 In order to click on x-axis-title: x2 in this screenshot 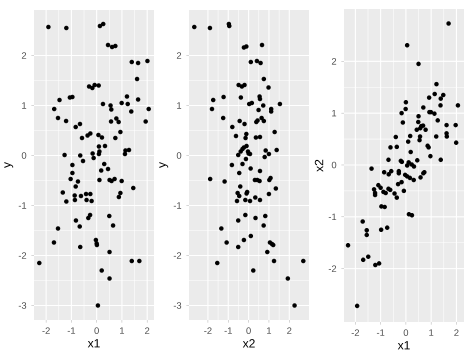, I will do `click(248, 343)`.